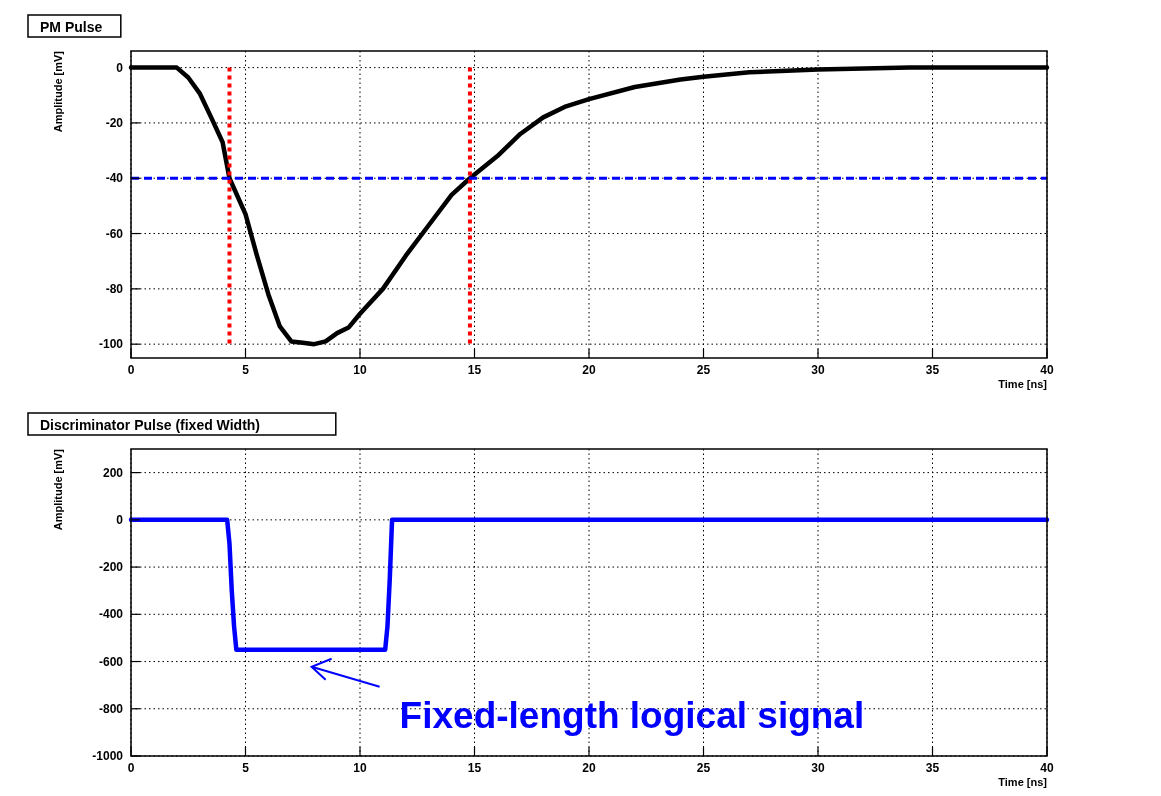 The height and width of the screenshot is (796, 1161). What do you see at coordinates (71, 27) in the screenshot?
I see `chart-title: PM Pulse` at bounding box center [71, 27].